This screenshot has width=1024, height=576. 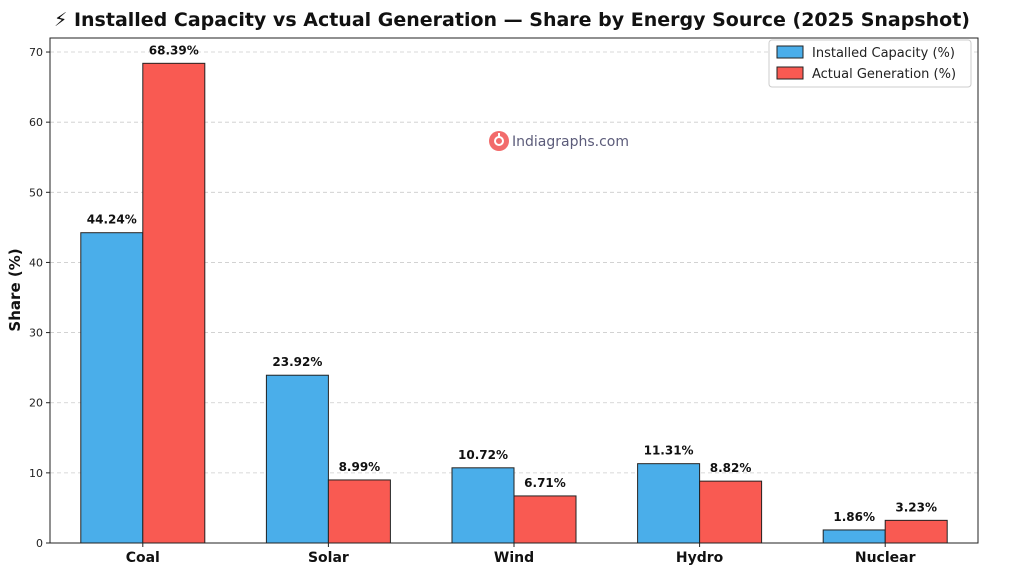 I want to click on y-tick-label: 20, so click(x=36, y=403).